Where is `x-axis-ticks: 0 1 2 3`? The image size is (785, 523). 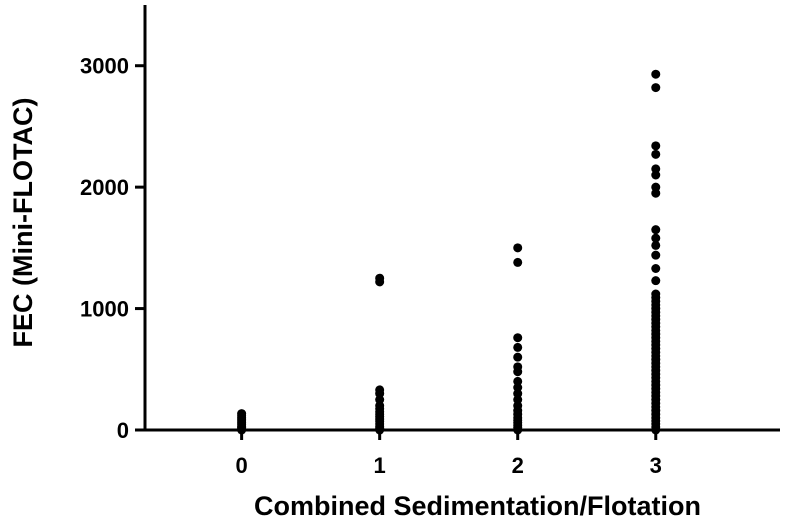 x-axis-ticks: 0 1 2 3 is located at coordinates (449, 454).